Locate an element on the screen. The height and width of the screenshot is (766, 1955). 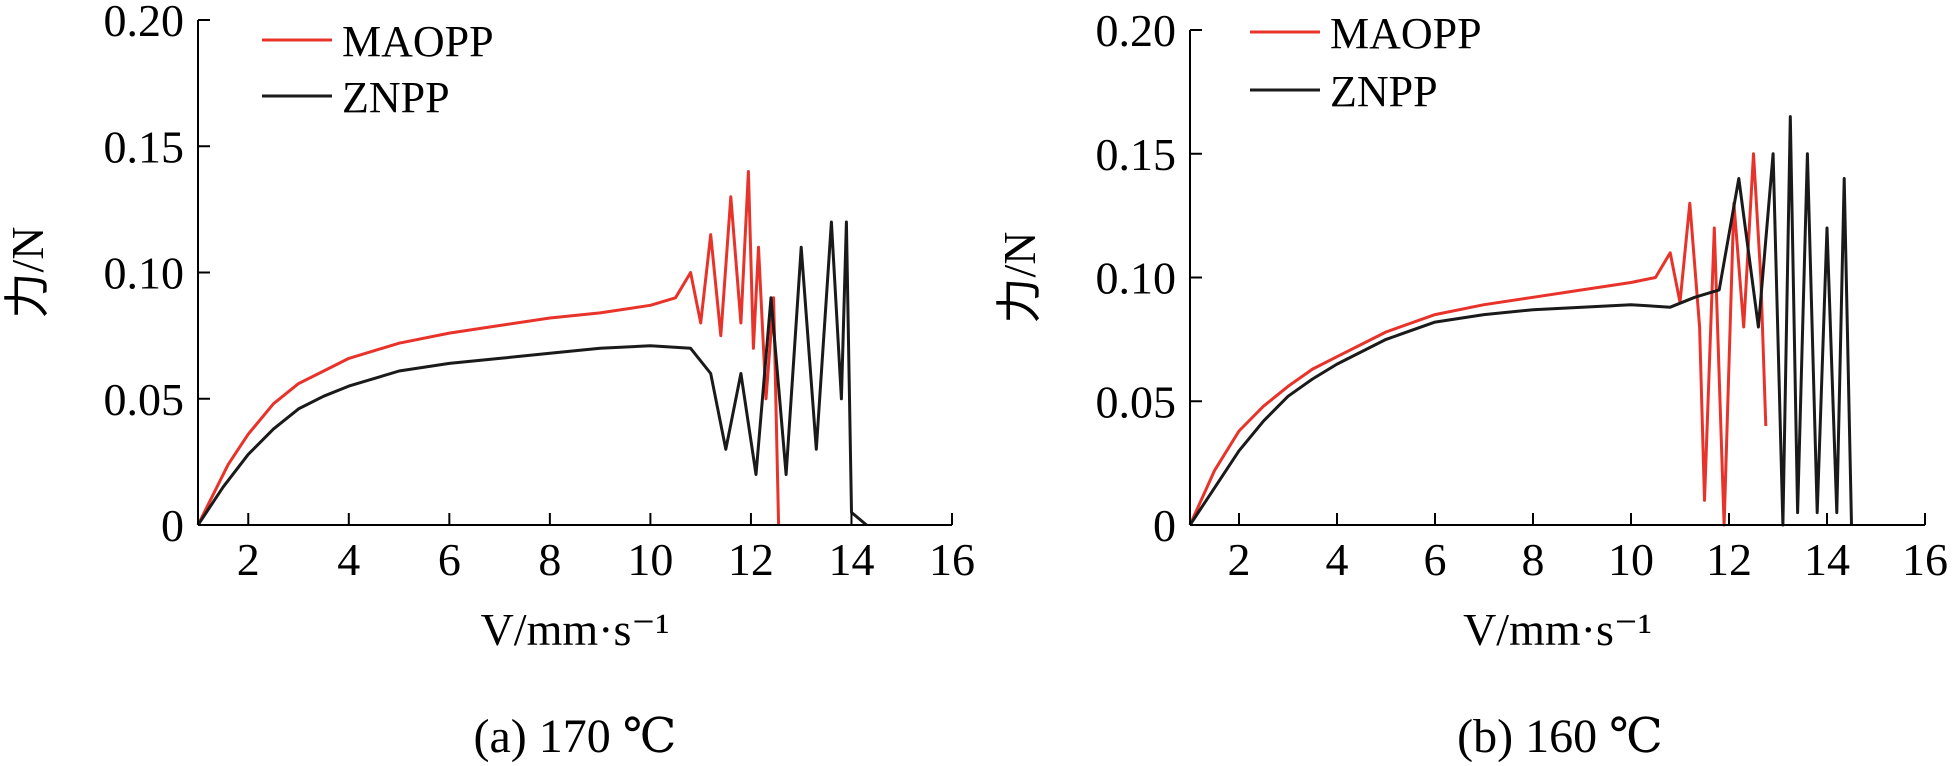
panel-caption: (a) 170 ℃ is located at coordinates (575, 736).